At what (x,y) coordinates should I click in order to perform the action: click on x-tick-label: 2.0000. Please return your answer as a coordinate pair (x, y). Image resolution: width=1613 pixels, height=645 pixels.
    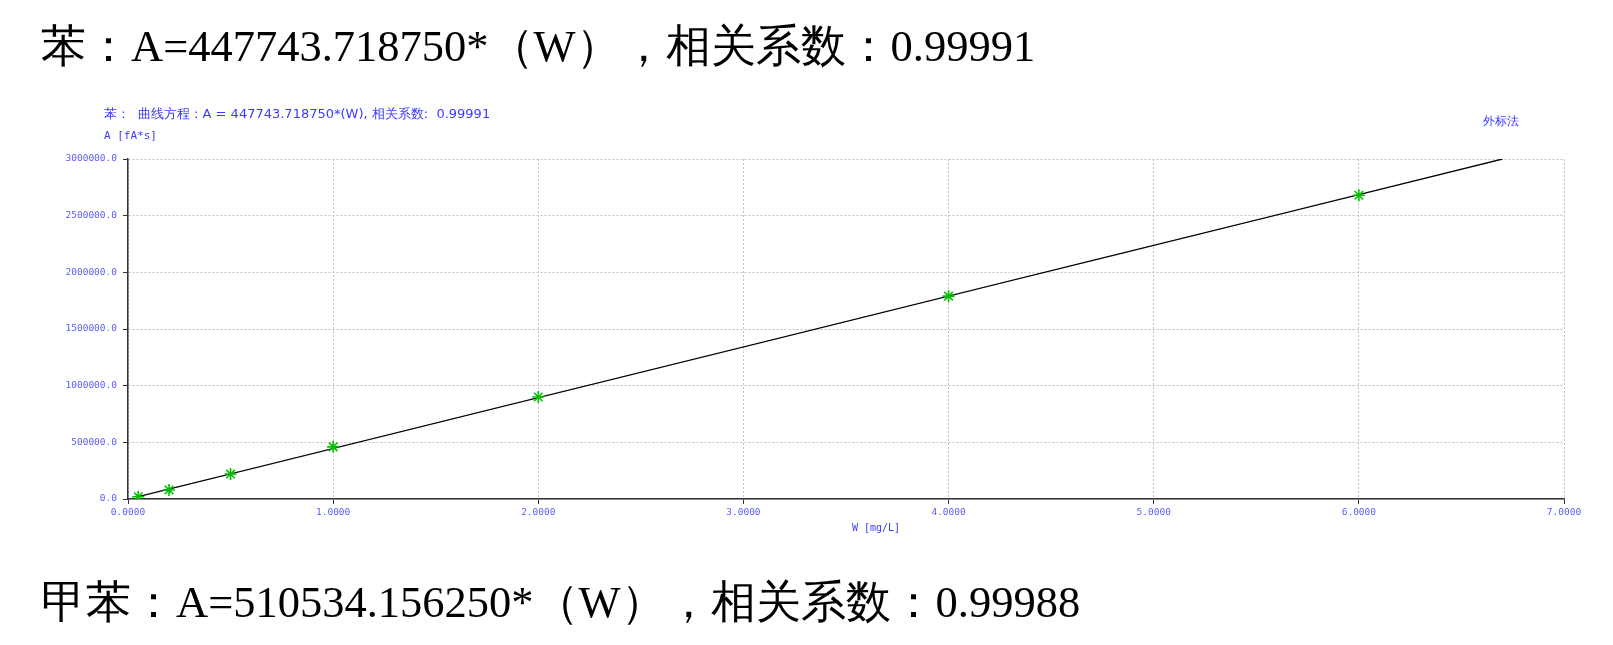
    Looking at the image, I should click on (538, 512).